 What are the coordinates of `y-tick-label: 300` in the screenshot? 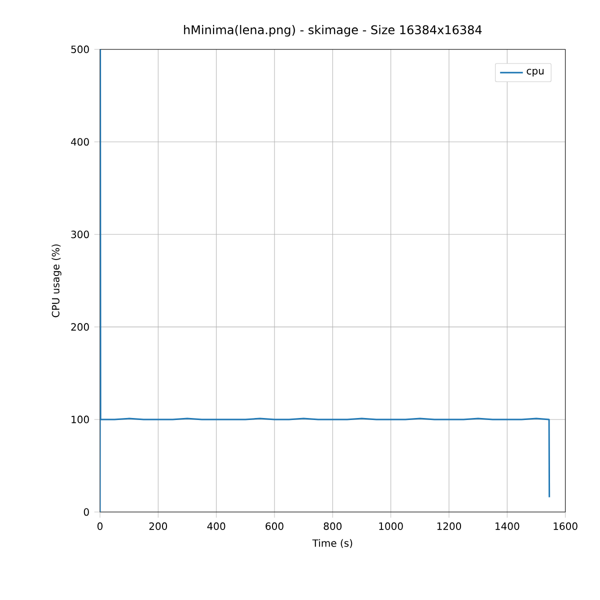 It's located at (80, 234).